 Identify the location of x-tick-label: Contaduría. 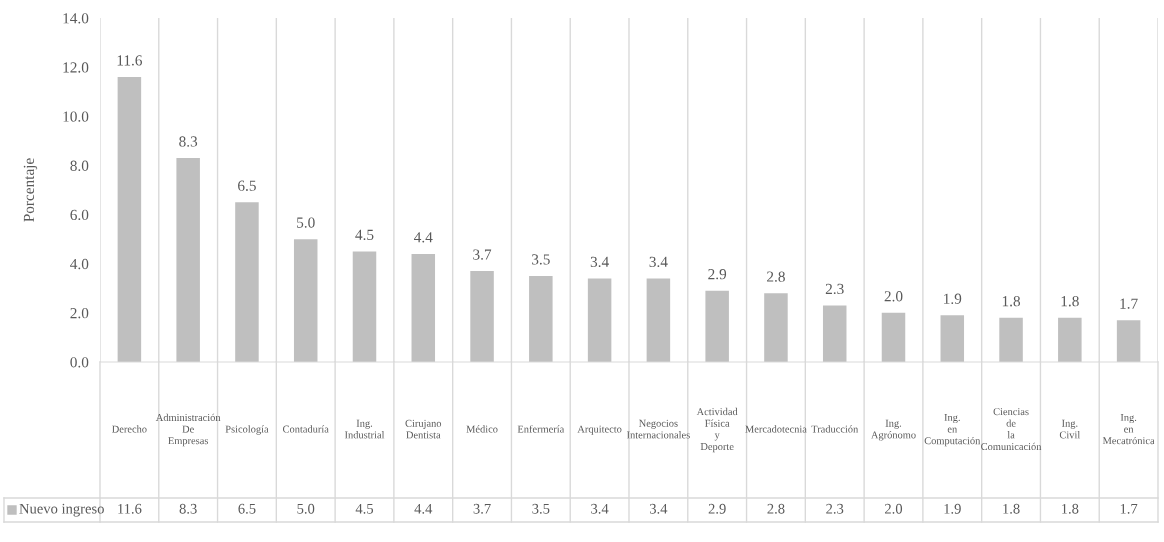
(306, 429).